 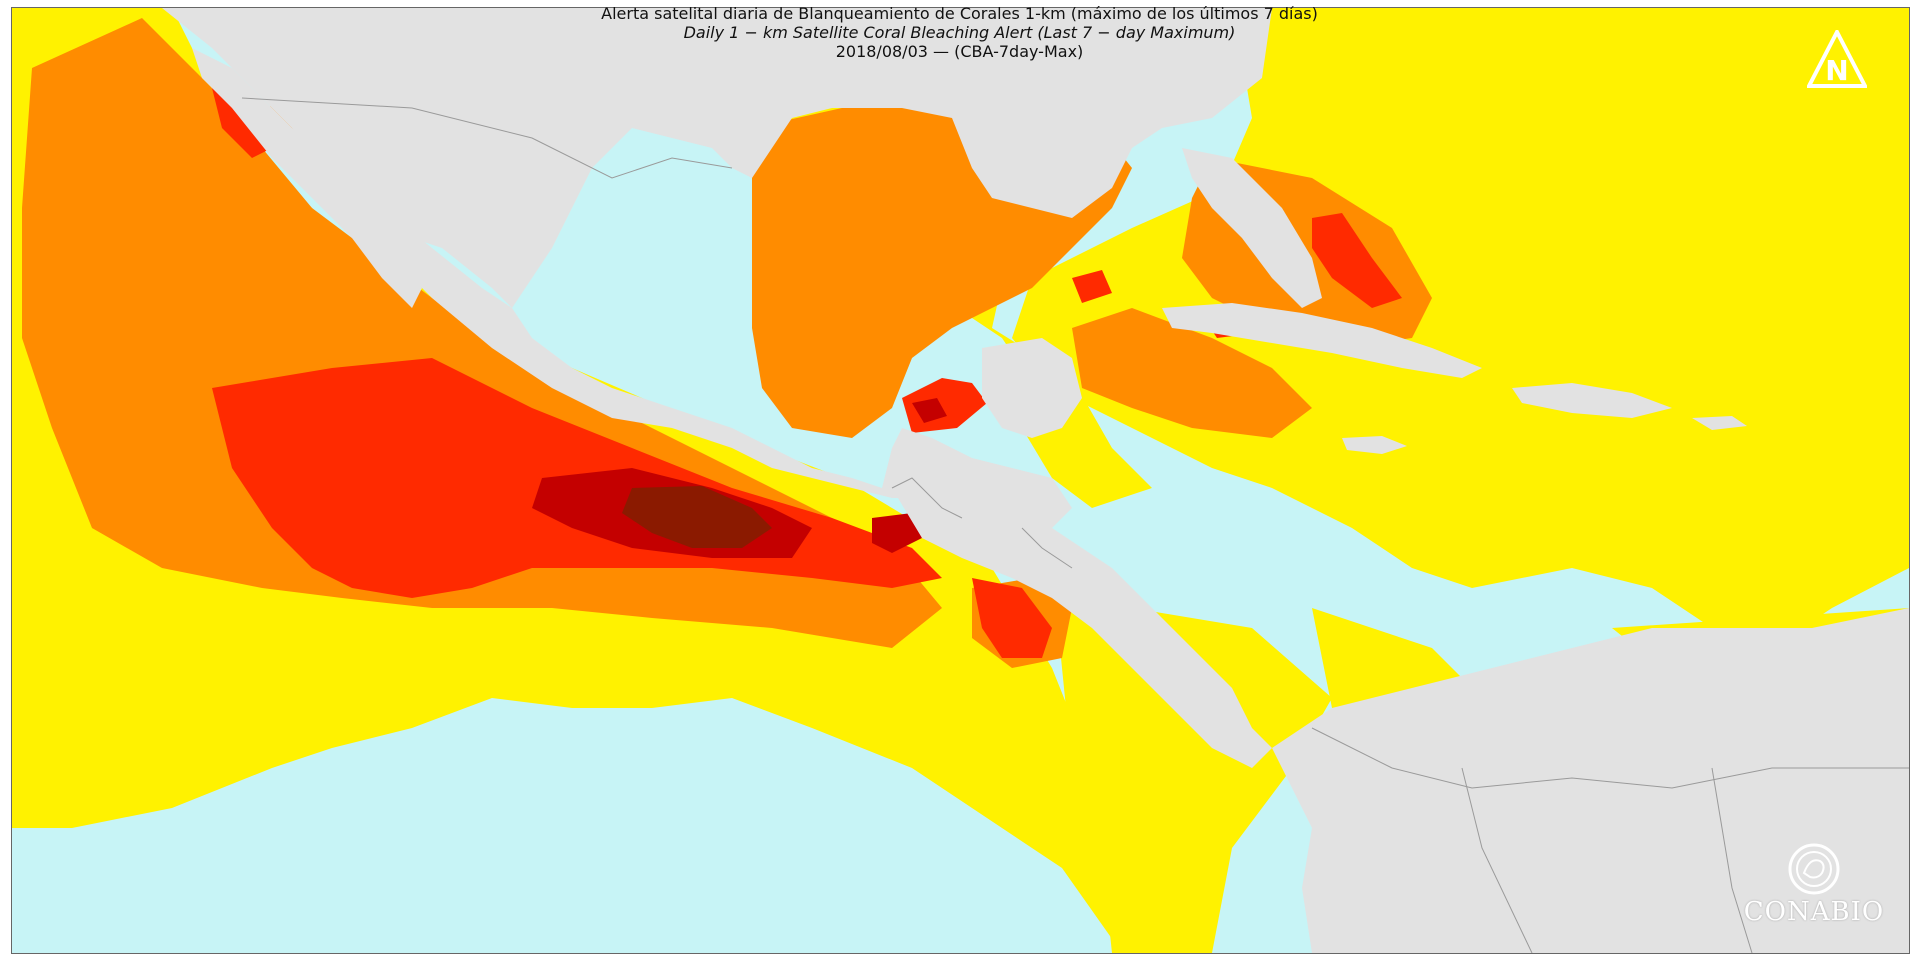 I want to click on north-arrow-icon: N, so click(x=1837, y=59).